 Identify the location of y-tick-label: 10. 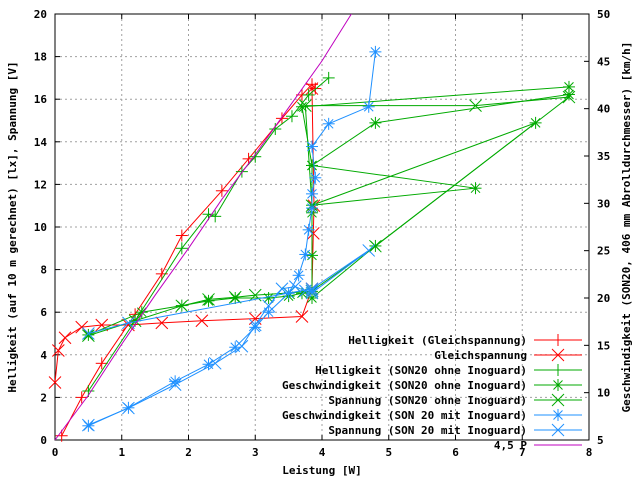
(40, 227).